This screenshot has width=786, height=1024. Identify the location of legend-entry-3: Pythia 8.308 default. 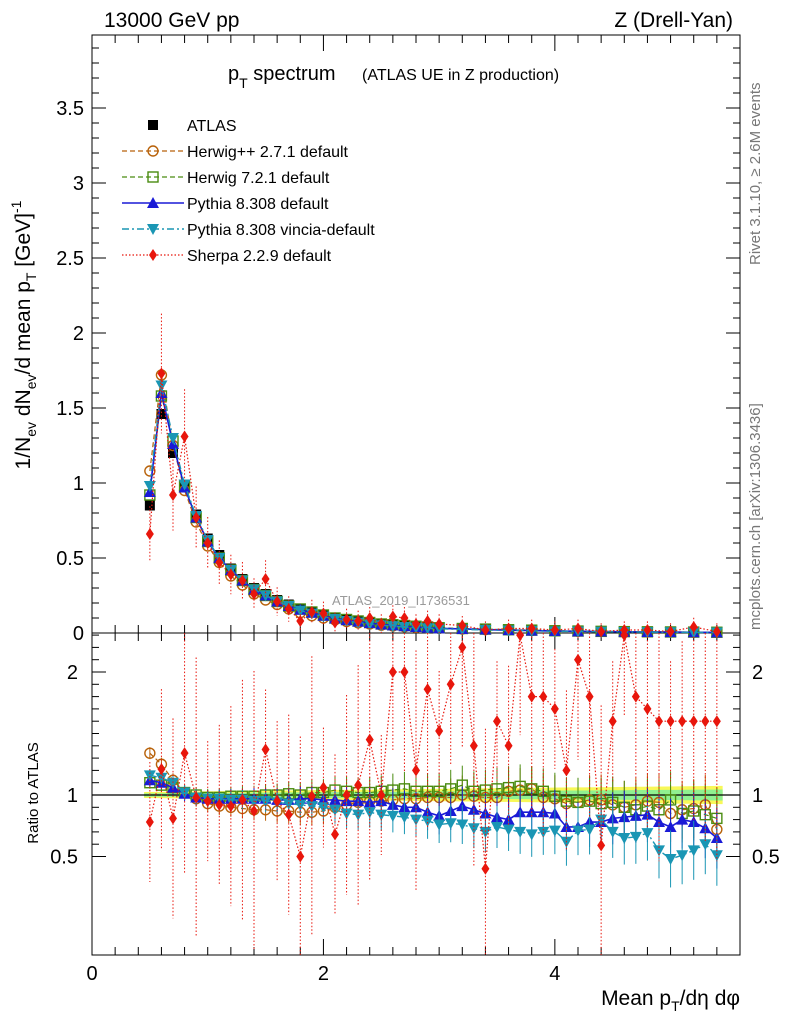
(225, 204).